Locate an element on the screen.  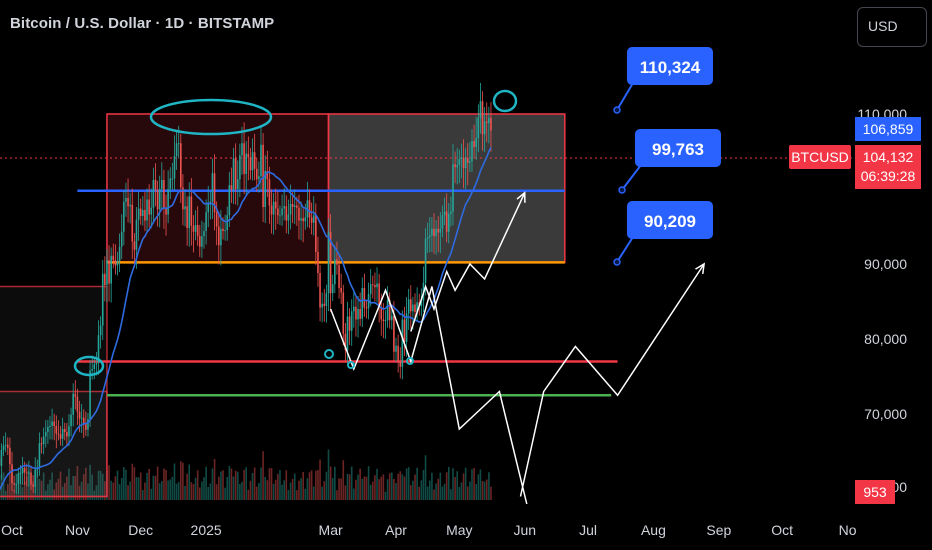
price-callout: 99,763 is located at coordinates (669, 161).